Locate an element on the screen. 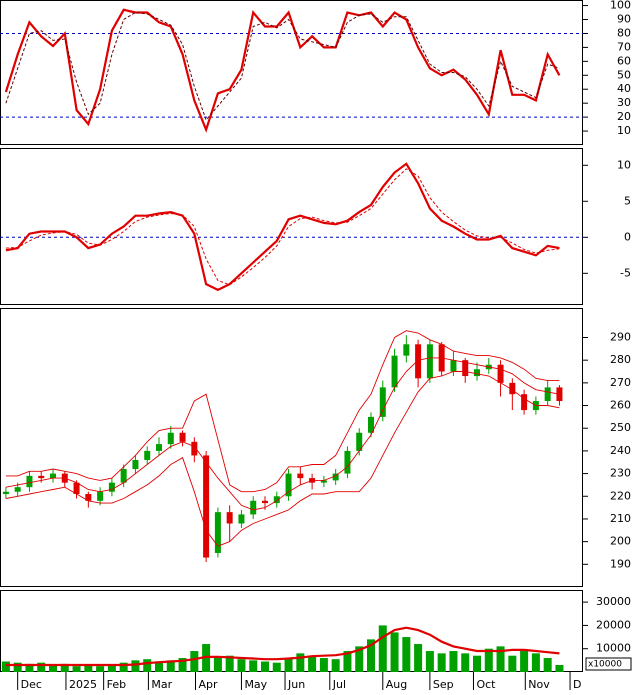 The image size is (633, 695). y-tick-label: 100 is located at coordinates (620, 6).